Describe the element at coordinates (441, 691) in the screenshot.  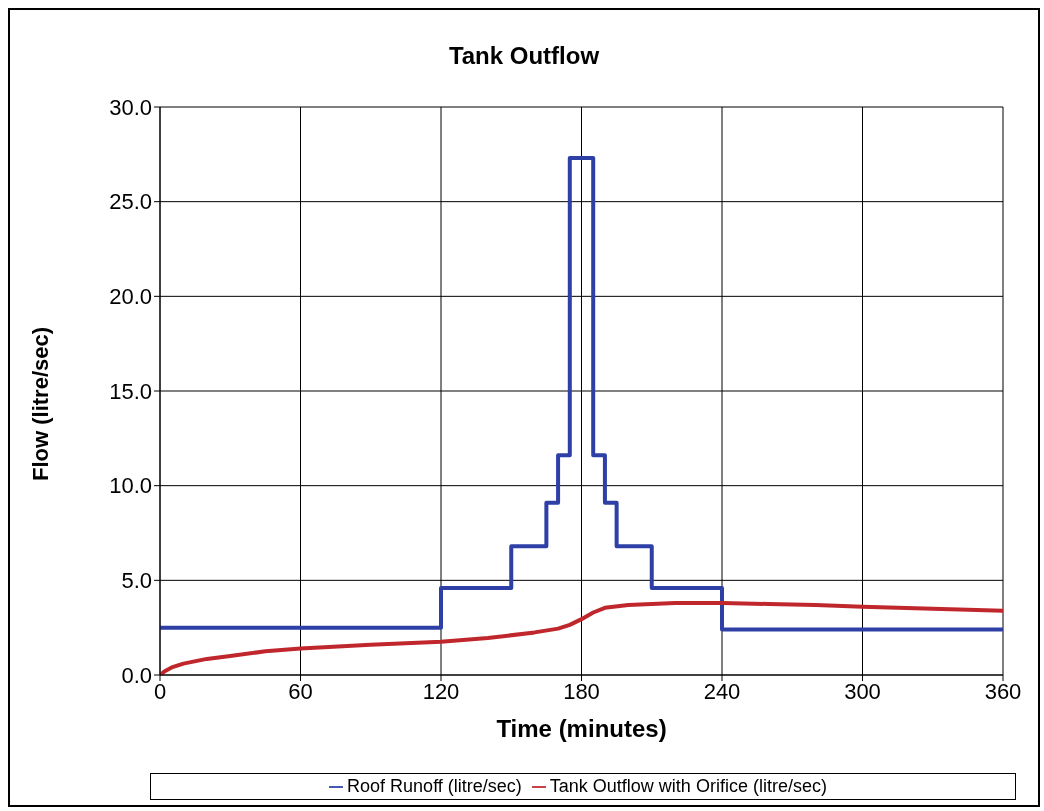
I see `x-tick-label: 120` at that location.